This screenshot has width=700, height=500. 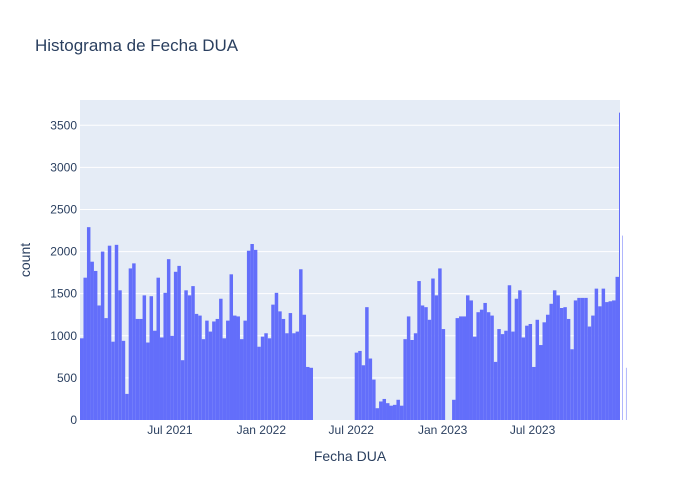 I want to click on y-tick-label: 2500, so click(x=63, y=209).